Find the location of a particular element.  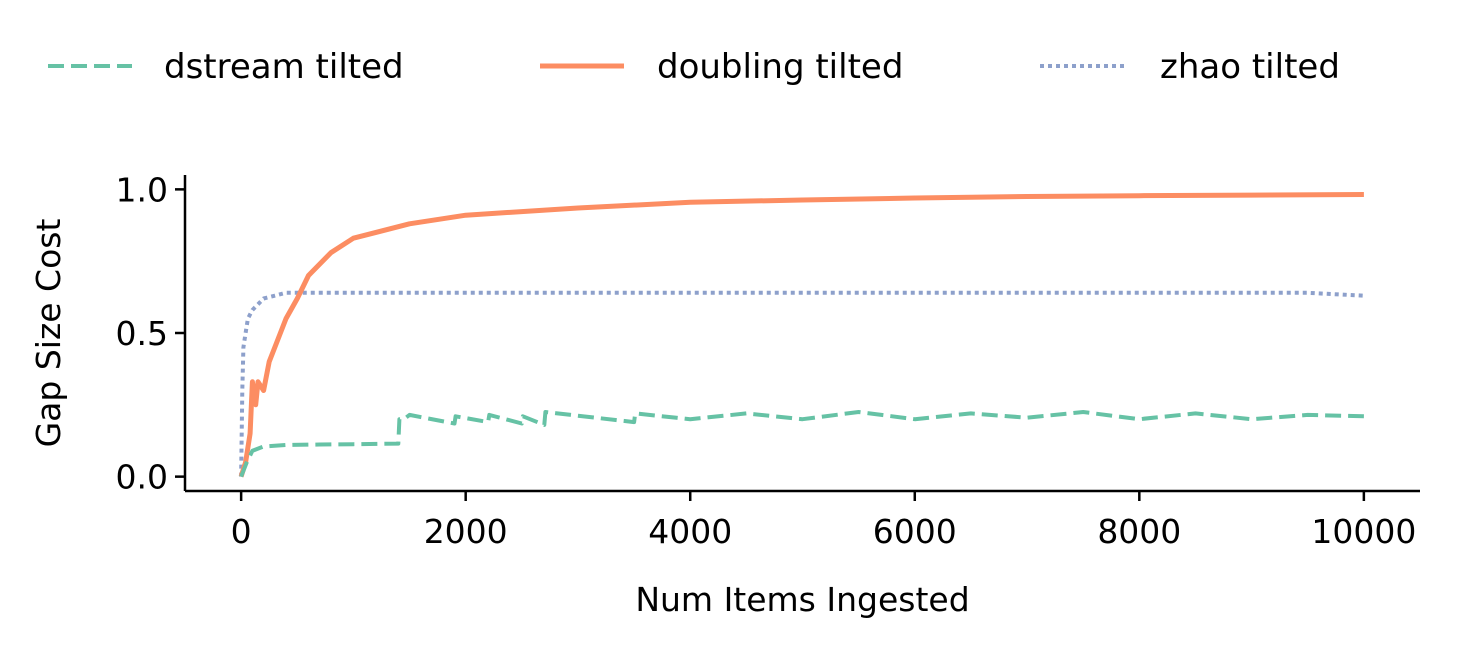

x-tick-label: 6000 is located at coordinates (915, 531).